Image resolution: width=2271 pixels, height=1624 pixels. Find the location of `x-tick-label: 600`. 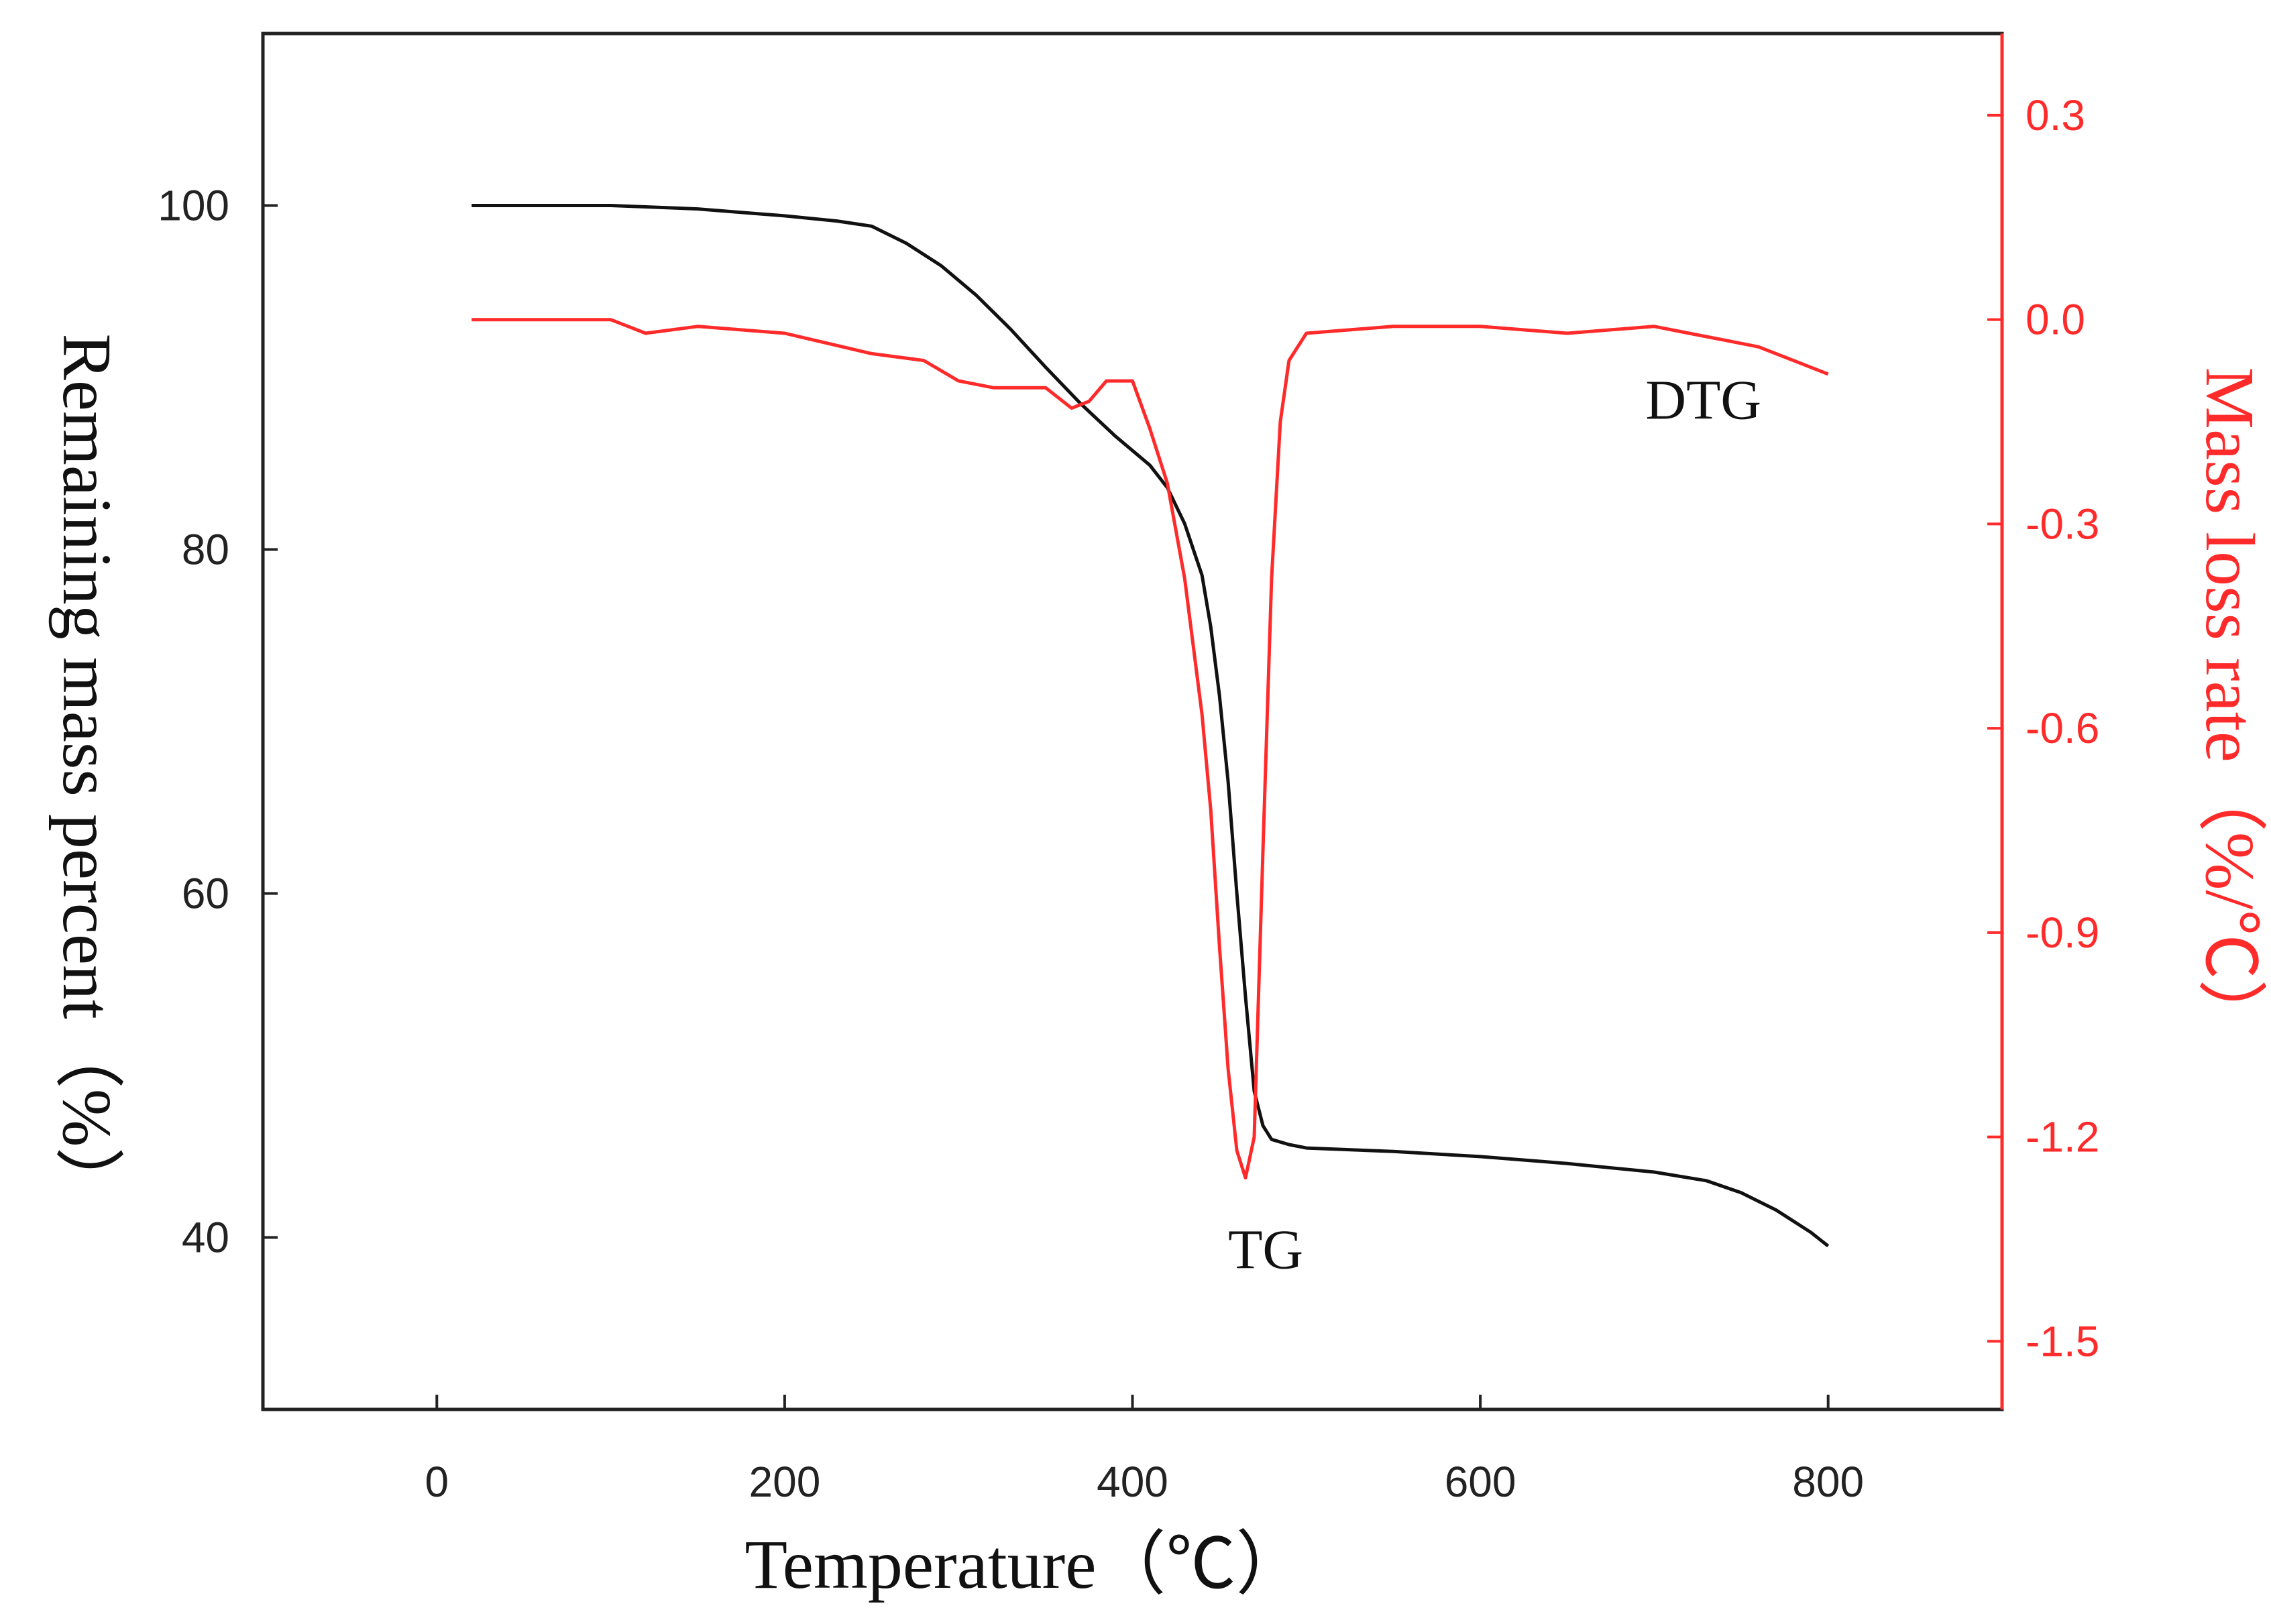

x-tick-label: 600 is located at coordinates (1480, 1482).